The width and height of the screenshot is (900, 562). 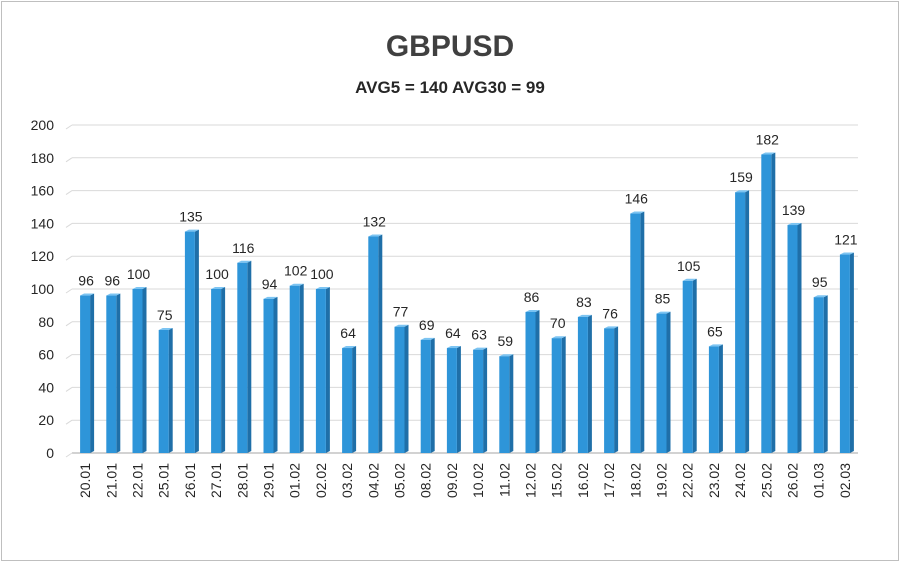 What do you see at coordinates (85, 480) in the screenshot?
I see `x-tick-label: 20.01` at bounding box center [85, 480].